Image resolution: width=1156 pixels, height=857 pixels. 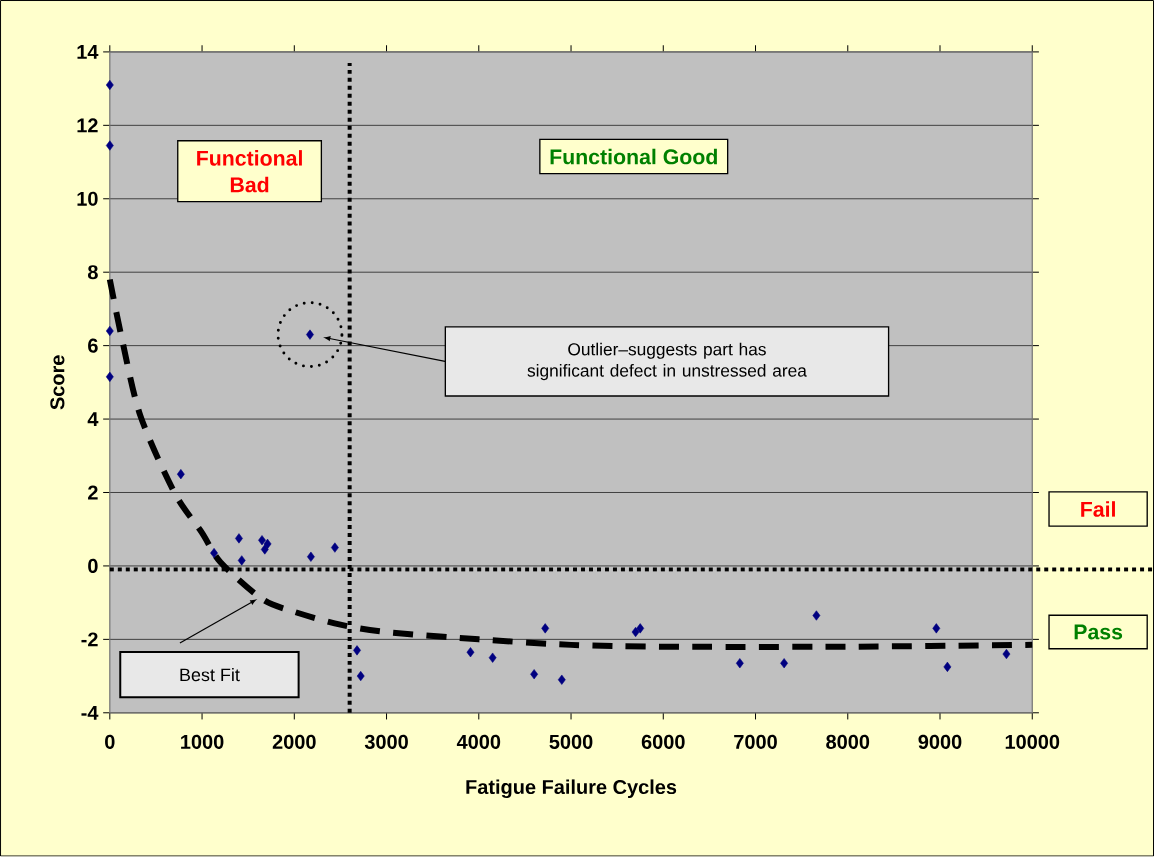 I want to click on x-tick-label: 4000, so click(x=478, y=742).